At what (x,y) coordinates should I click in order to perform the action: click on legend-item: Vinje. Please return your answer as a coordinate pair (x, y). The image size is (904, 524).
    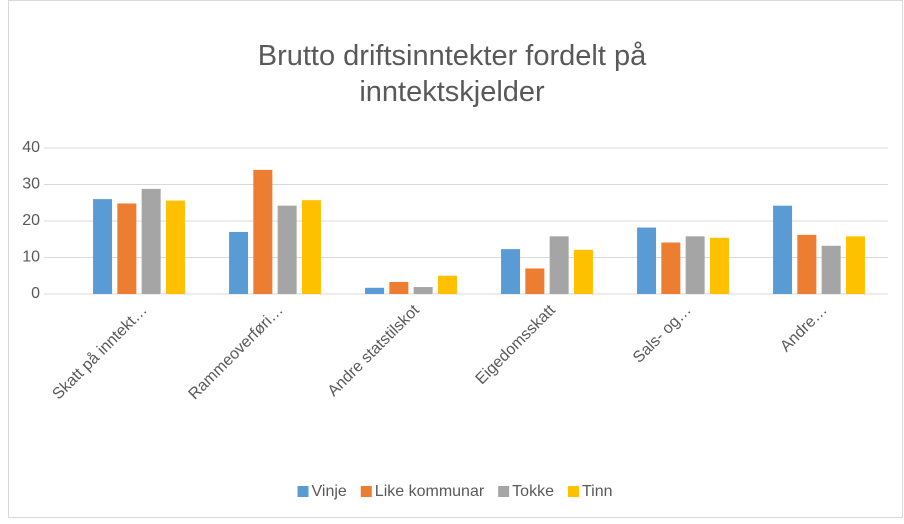
    Looking at the image, I should click on (322, 491).